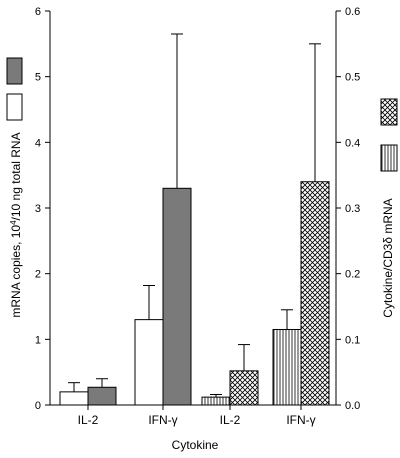 The height and width of the screenshot is (458, 400). I want to click on legend-swatch-crosshatch, so click(389, 112).